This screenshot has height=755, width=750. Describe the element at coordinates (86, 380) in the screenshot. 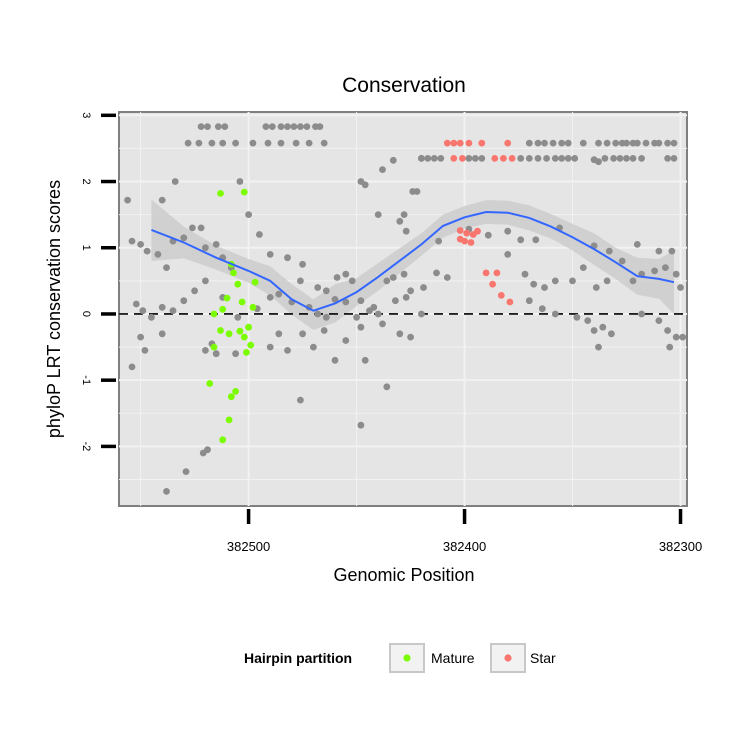

I see `y-tick-label: -1` at that location.